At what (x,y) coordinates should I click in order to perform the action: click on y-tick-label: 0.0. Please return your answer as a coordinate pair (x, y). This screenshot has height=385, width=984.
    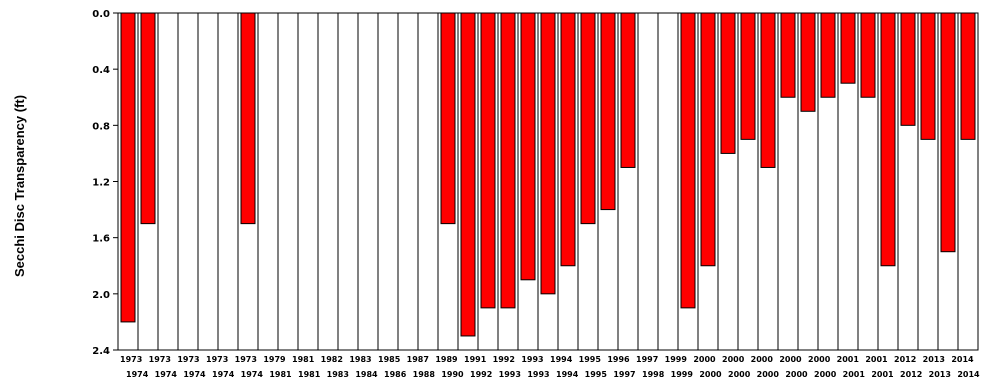
    Looking at the image, I should click on (101, 14).